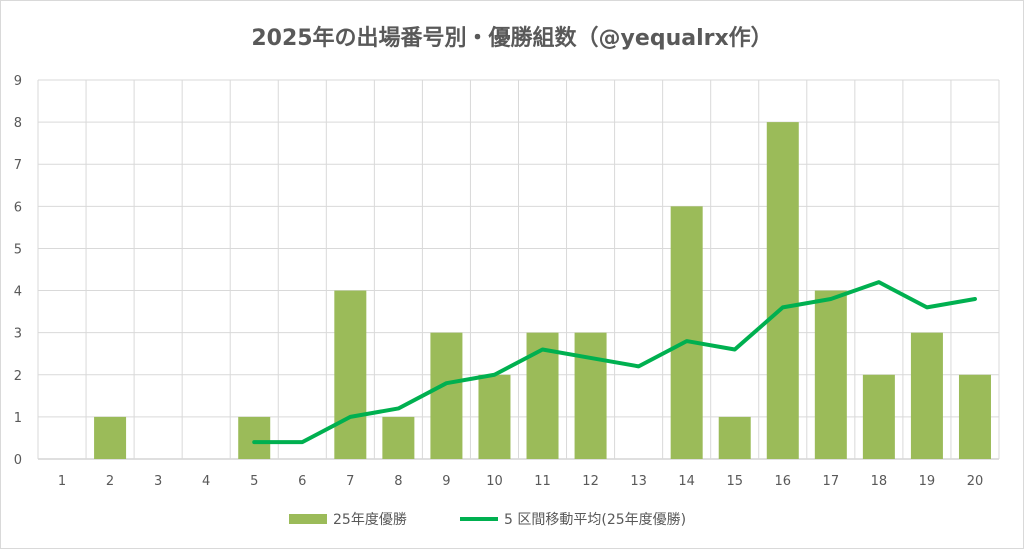 This screenshot has width=1024, height=549. Describe the element at coordinates (446, 481) in the screenshot. I see `x-tick-label: 9` at that location.